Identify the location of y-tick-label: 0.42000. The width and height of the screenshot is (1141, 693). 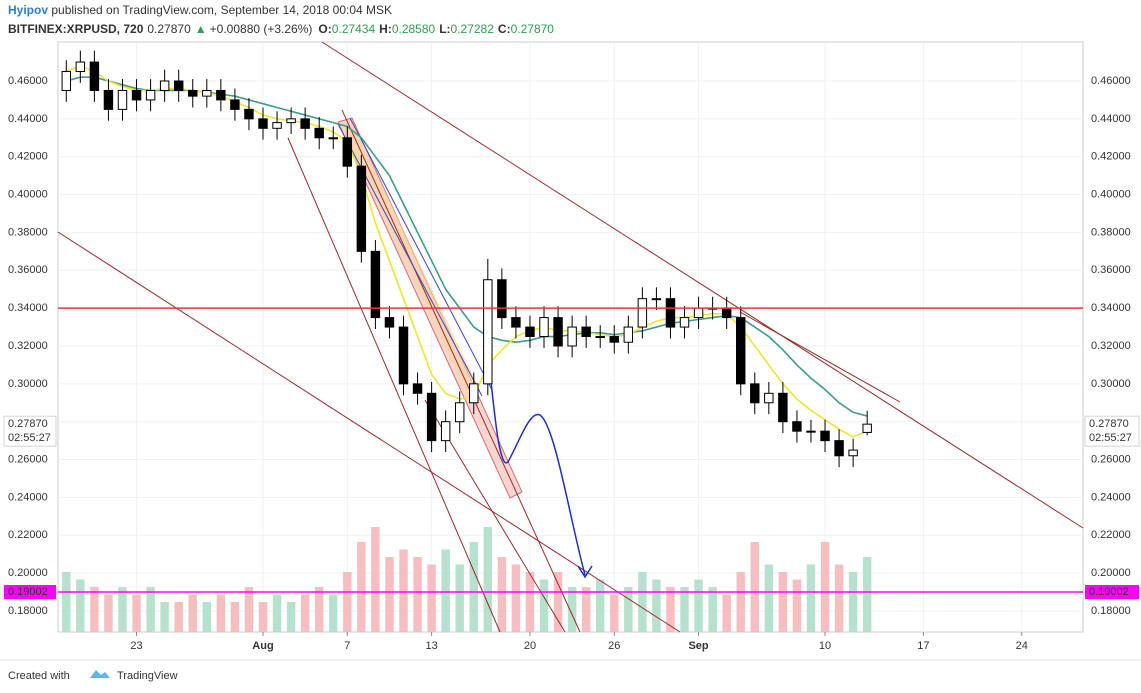
(1111, 157).